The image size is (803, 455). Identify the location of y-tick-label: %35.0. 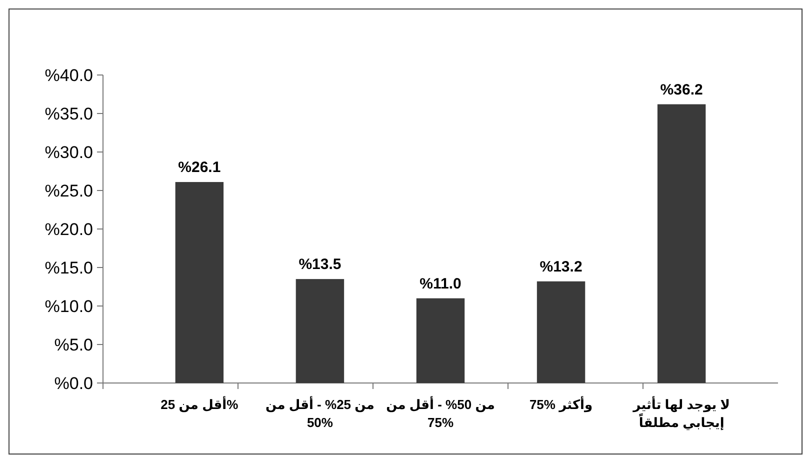
(68, 114).